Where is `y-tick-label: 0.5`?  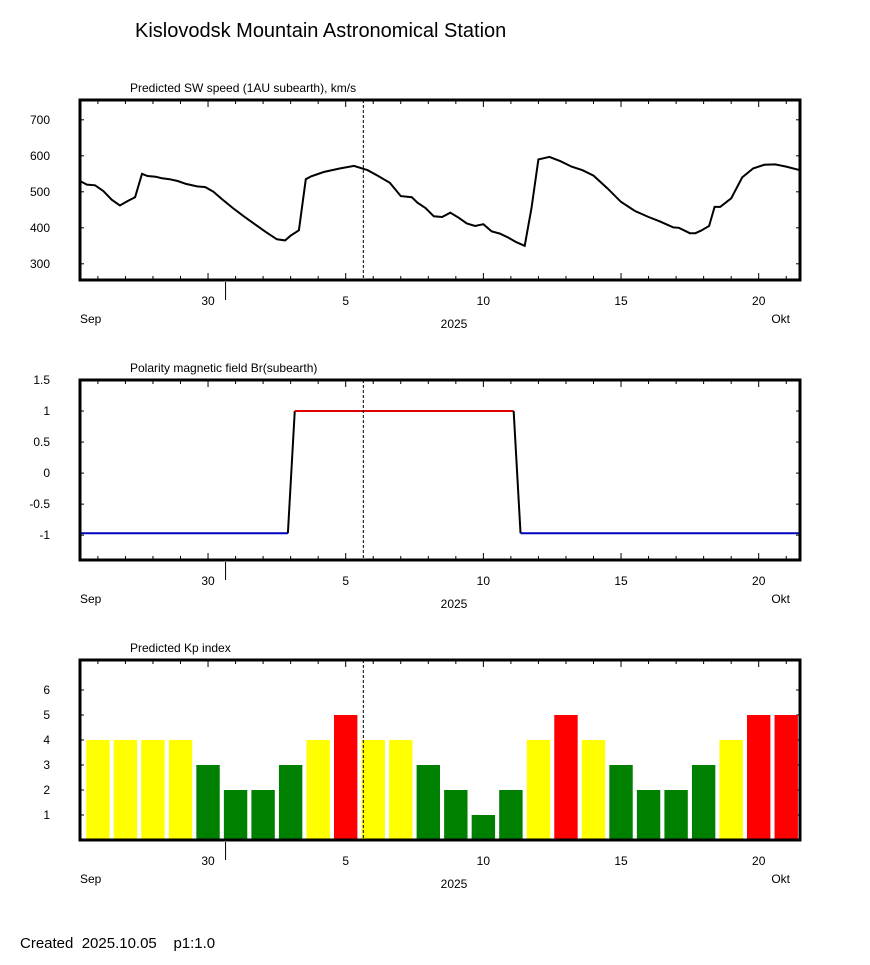 y-tick-label: 0.5 is located at coordinates (41, 442).